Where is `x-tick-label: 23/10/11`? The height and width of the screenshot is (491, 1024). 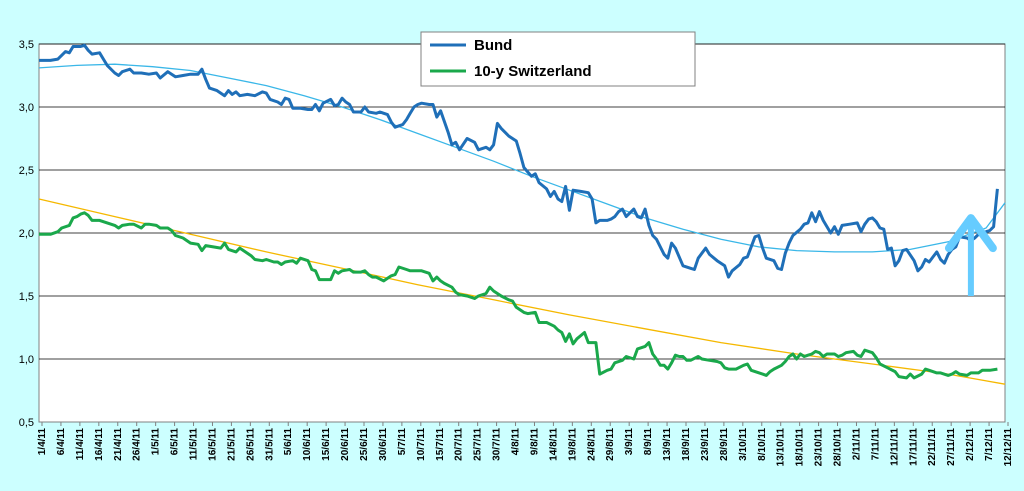
x-tick-label: 23/10/11 is located at coordinates (819, 447).